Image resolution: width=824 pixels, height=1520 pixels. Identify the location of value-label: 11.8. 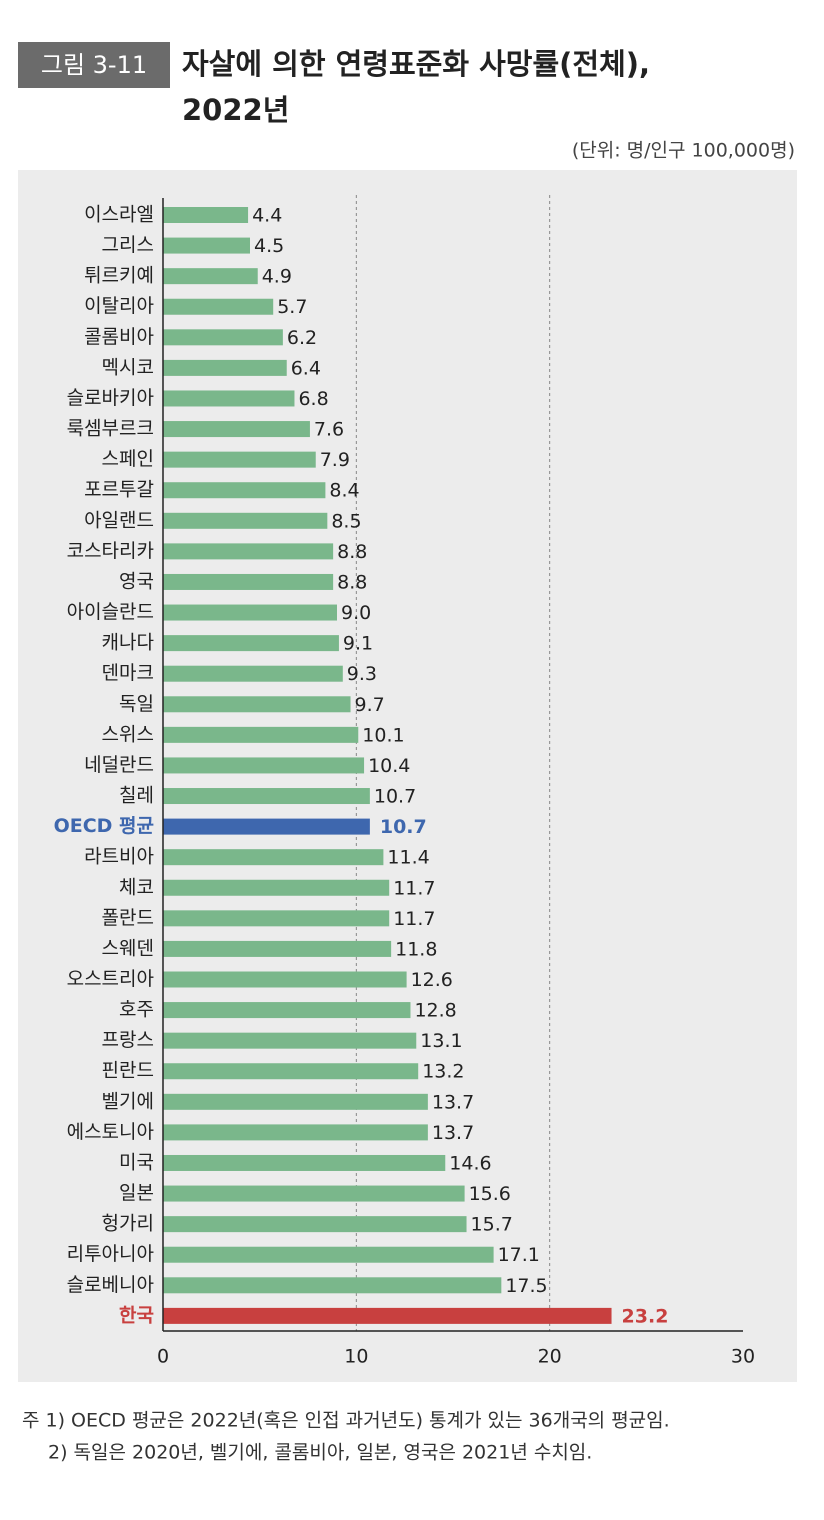
(416, 949).